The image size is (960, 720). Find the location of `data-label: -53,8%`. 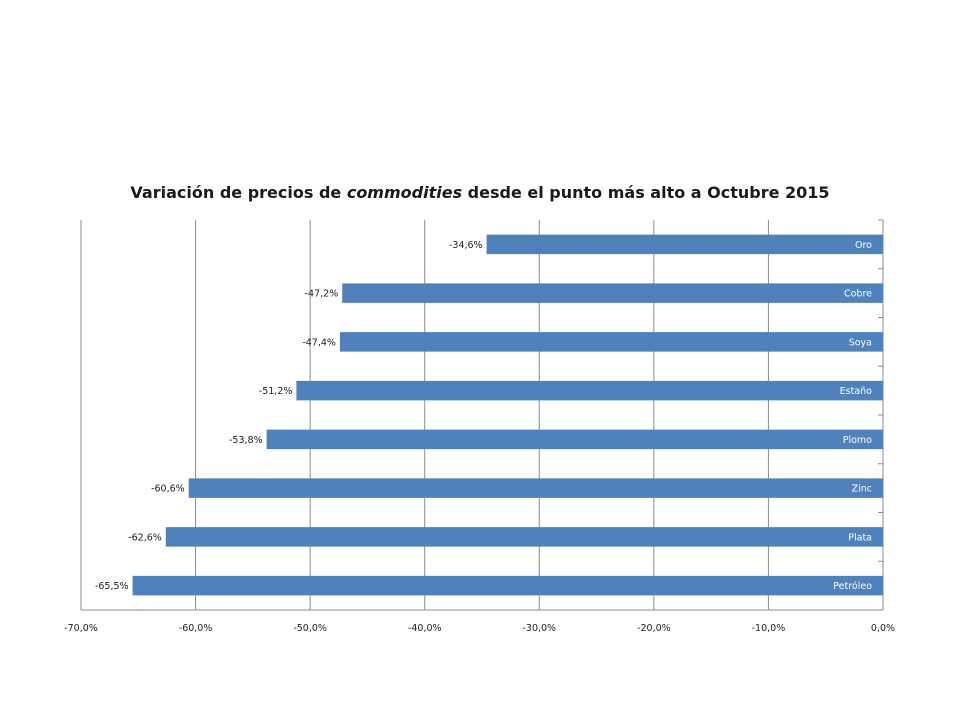

data-label: -53,8% is located at coordinates (246, 440).